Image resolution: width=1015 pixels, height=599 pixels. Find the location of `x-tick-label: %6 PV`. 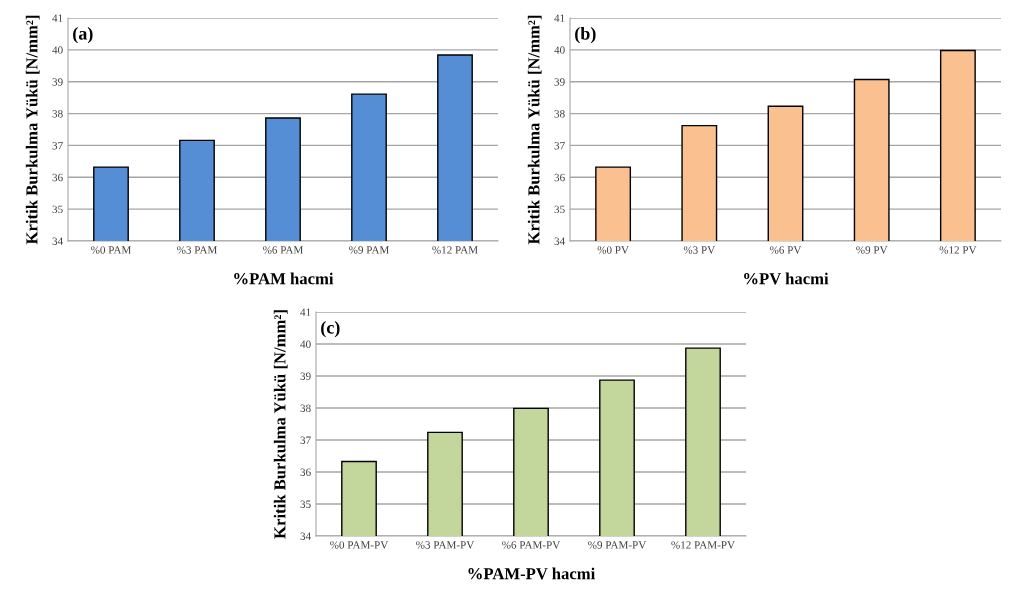

x-tick-label: %6 PV is located at coordinates (785, 250).